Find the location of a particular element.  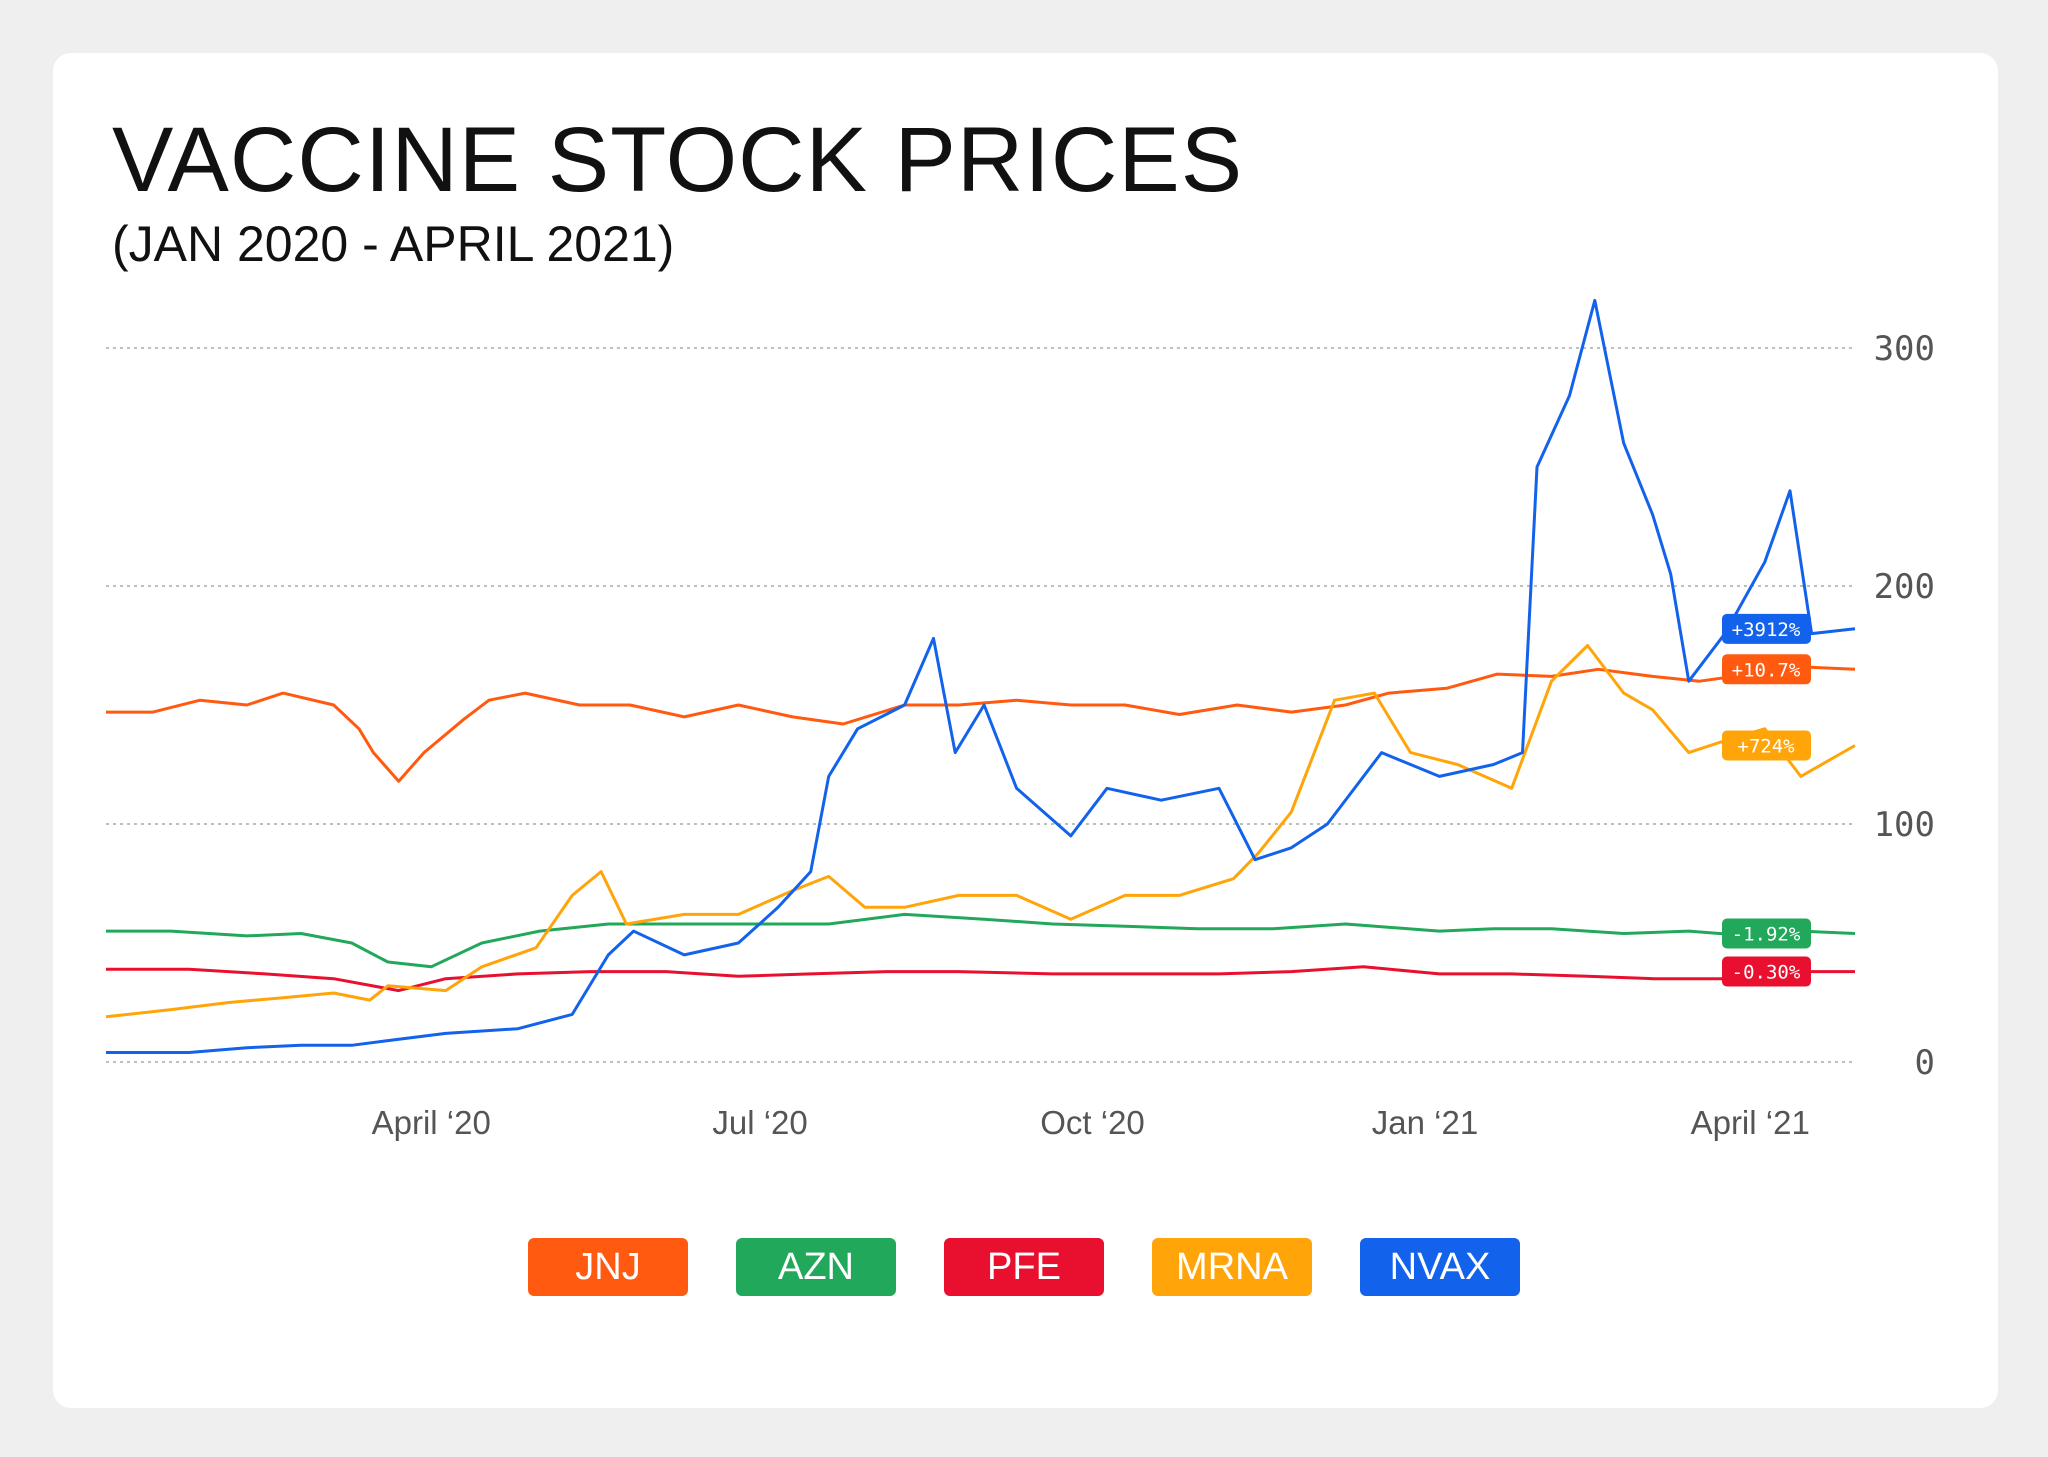

change-badge-label: +10.7% is located at coordinates (1766, 670).